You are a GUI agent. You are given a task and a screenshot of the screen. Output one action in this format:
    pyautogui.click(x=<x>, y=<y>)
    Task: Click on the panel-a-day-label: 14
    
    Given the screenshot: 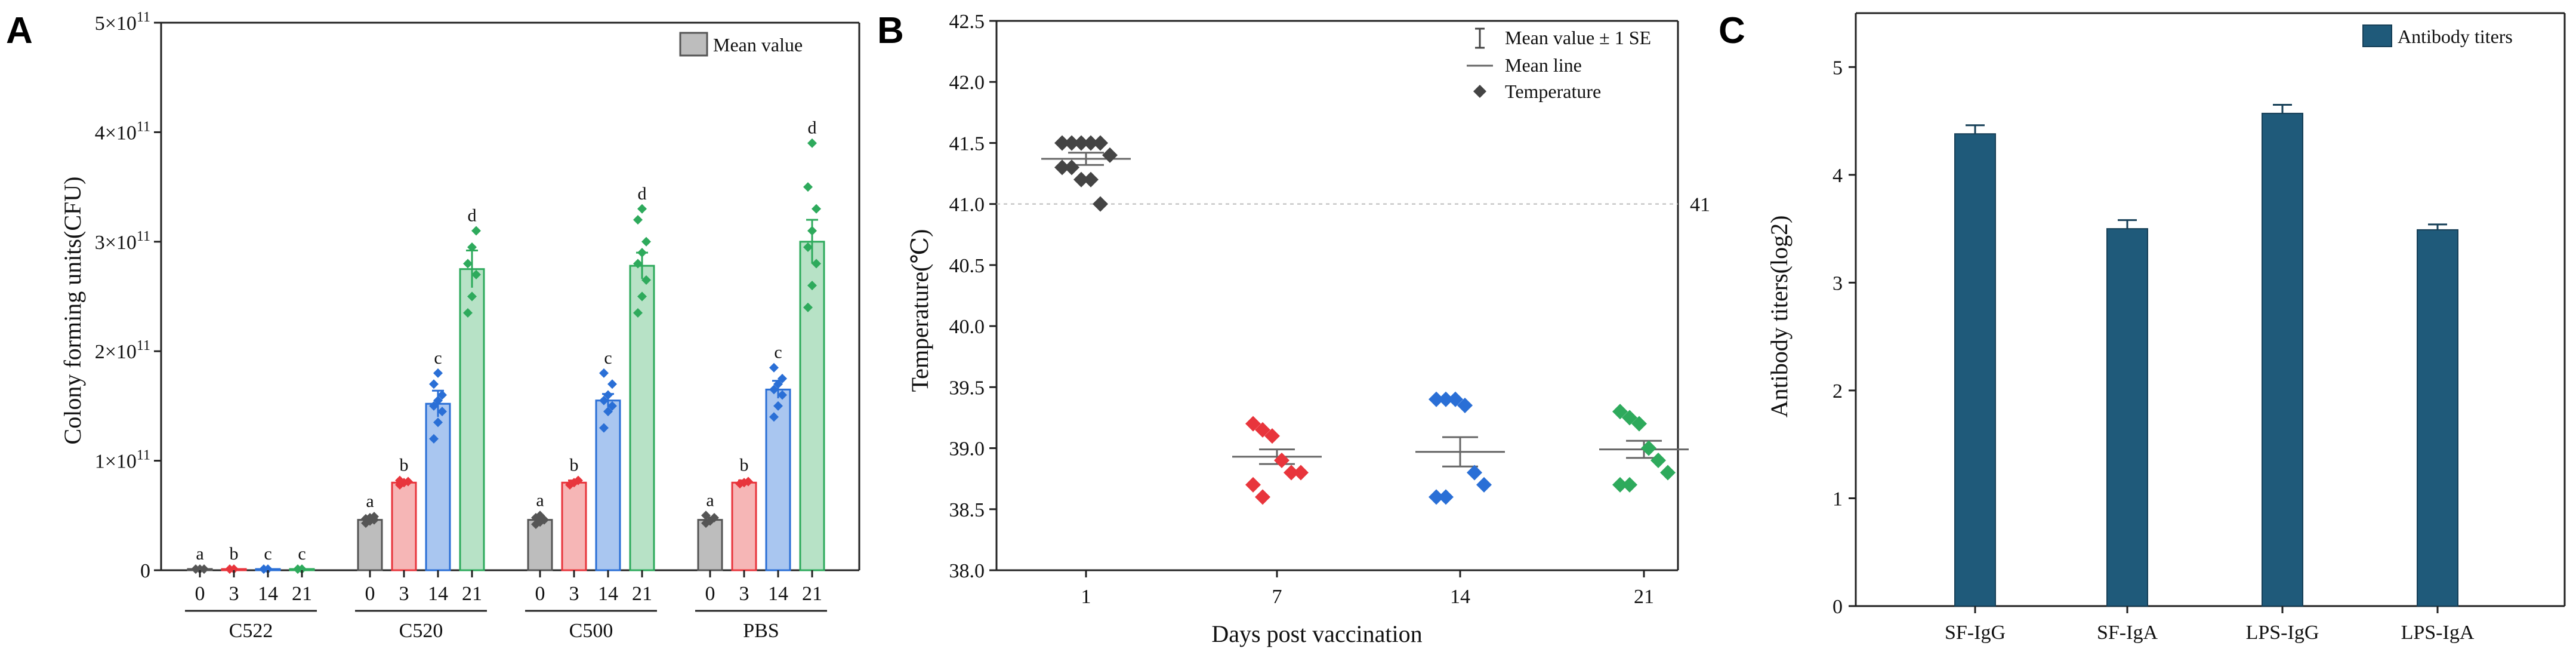 What is the action you would take?
    pyautogui.click(x=438, y=594)
    